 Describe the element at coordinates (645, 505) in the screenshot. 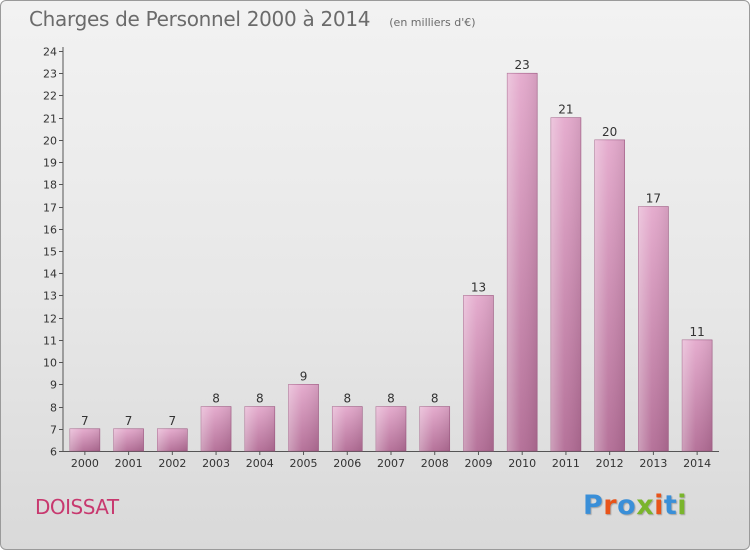

I see `logo-letter: x` at that location.